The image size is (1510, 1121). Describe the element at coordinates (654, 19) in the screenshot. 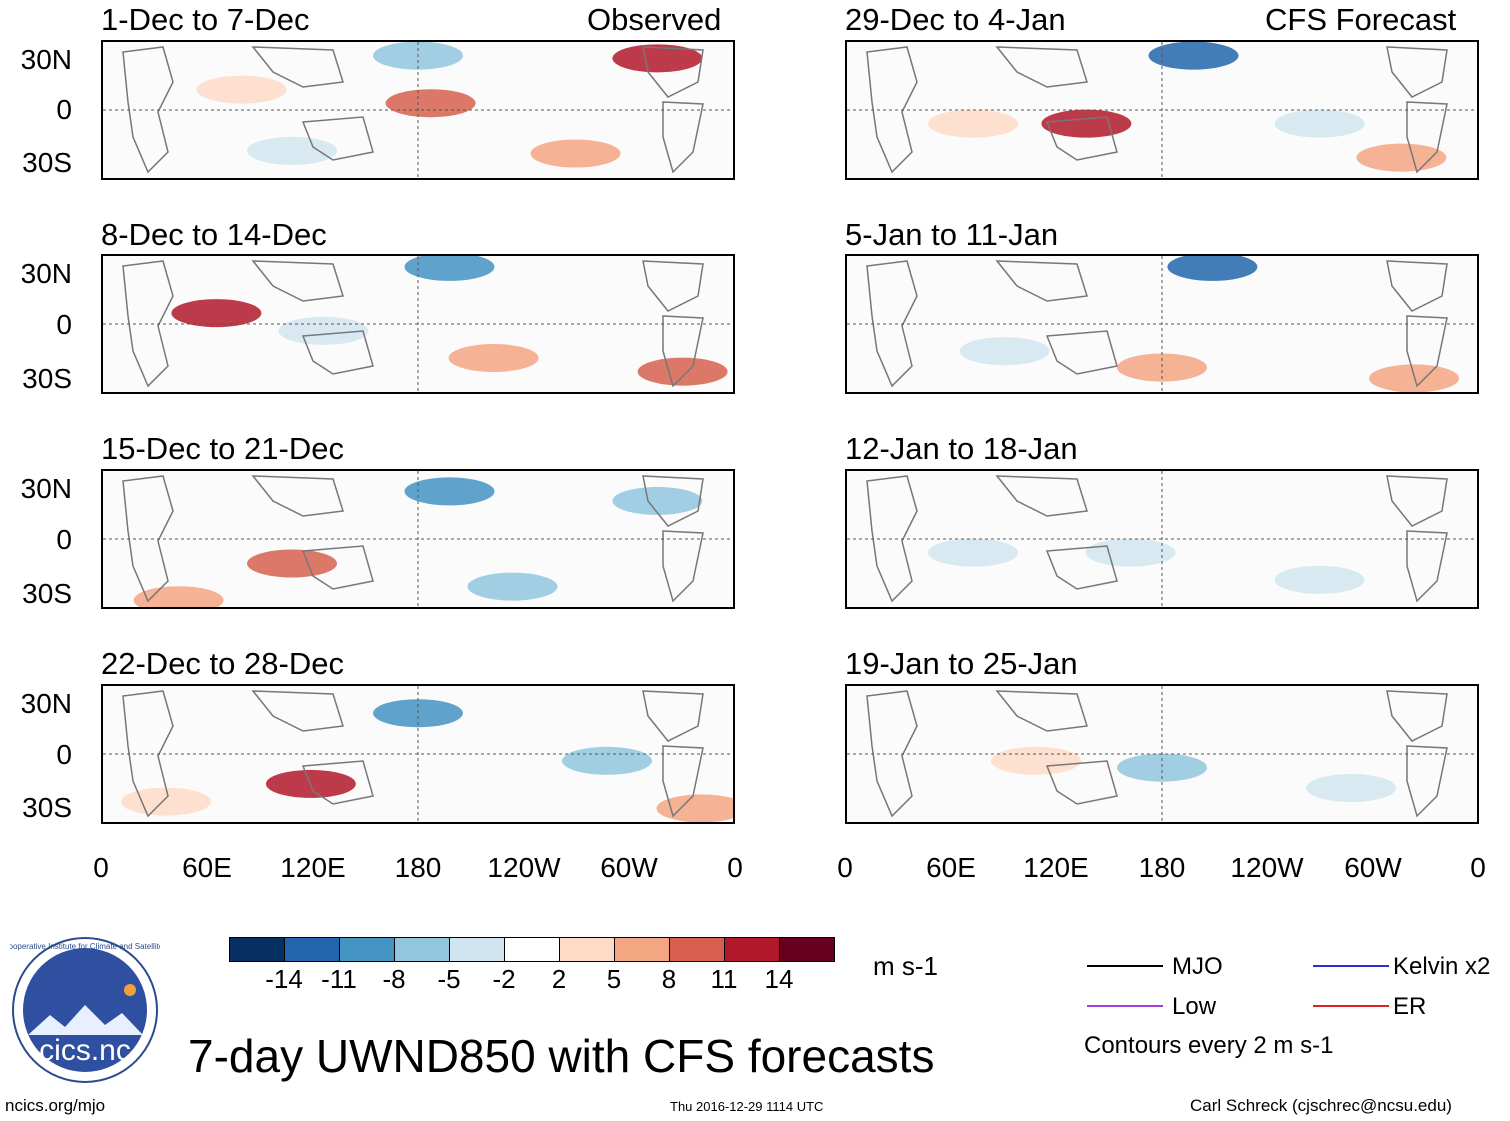

I see `observed-label: Observed` at that location.